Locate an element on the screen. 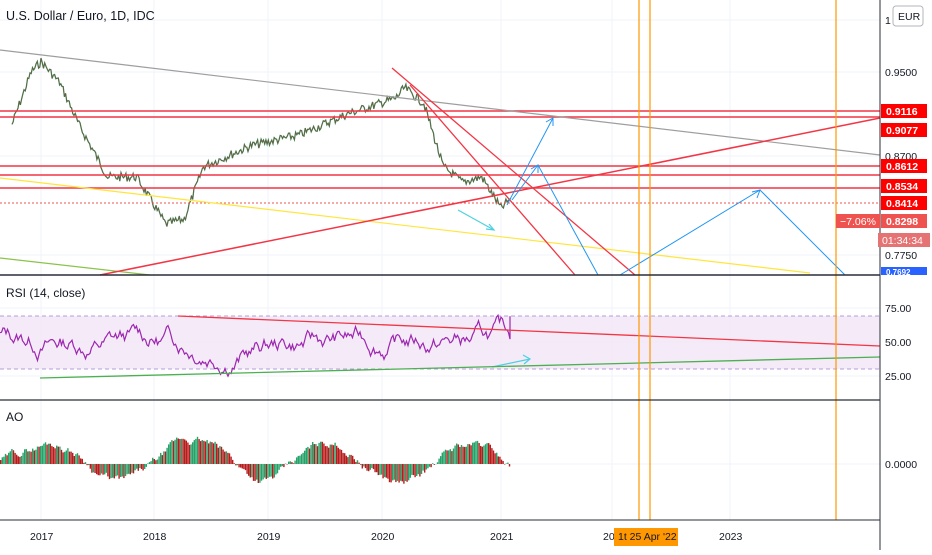  cyan-arrow-price is located at coordinates (476, 220).